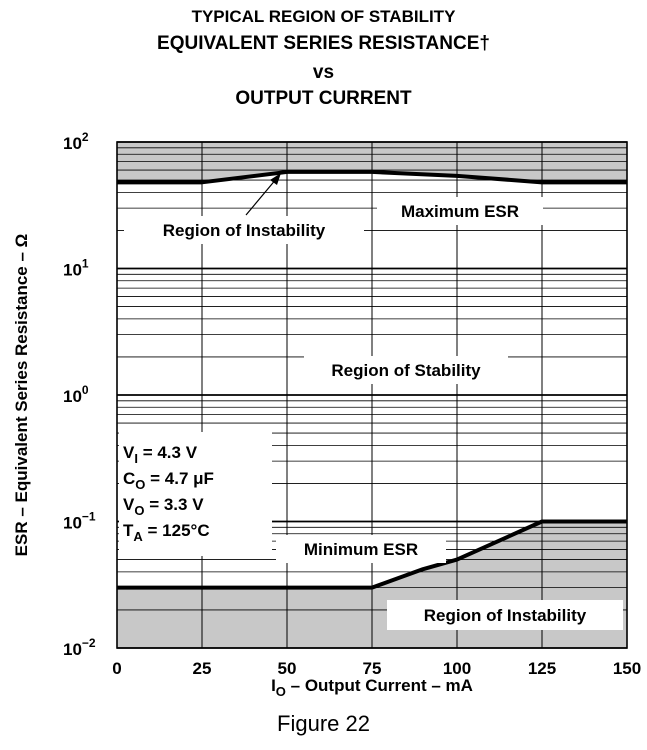 Image resolution: width=647 pixels, height=750 pixels. Describe the element at coordinates (85, 137) in the screenshot. I see `y-tick-exponent: 2` at that location.